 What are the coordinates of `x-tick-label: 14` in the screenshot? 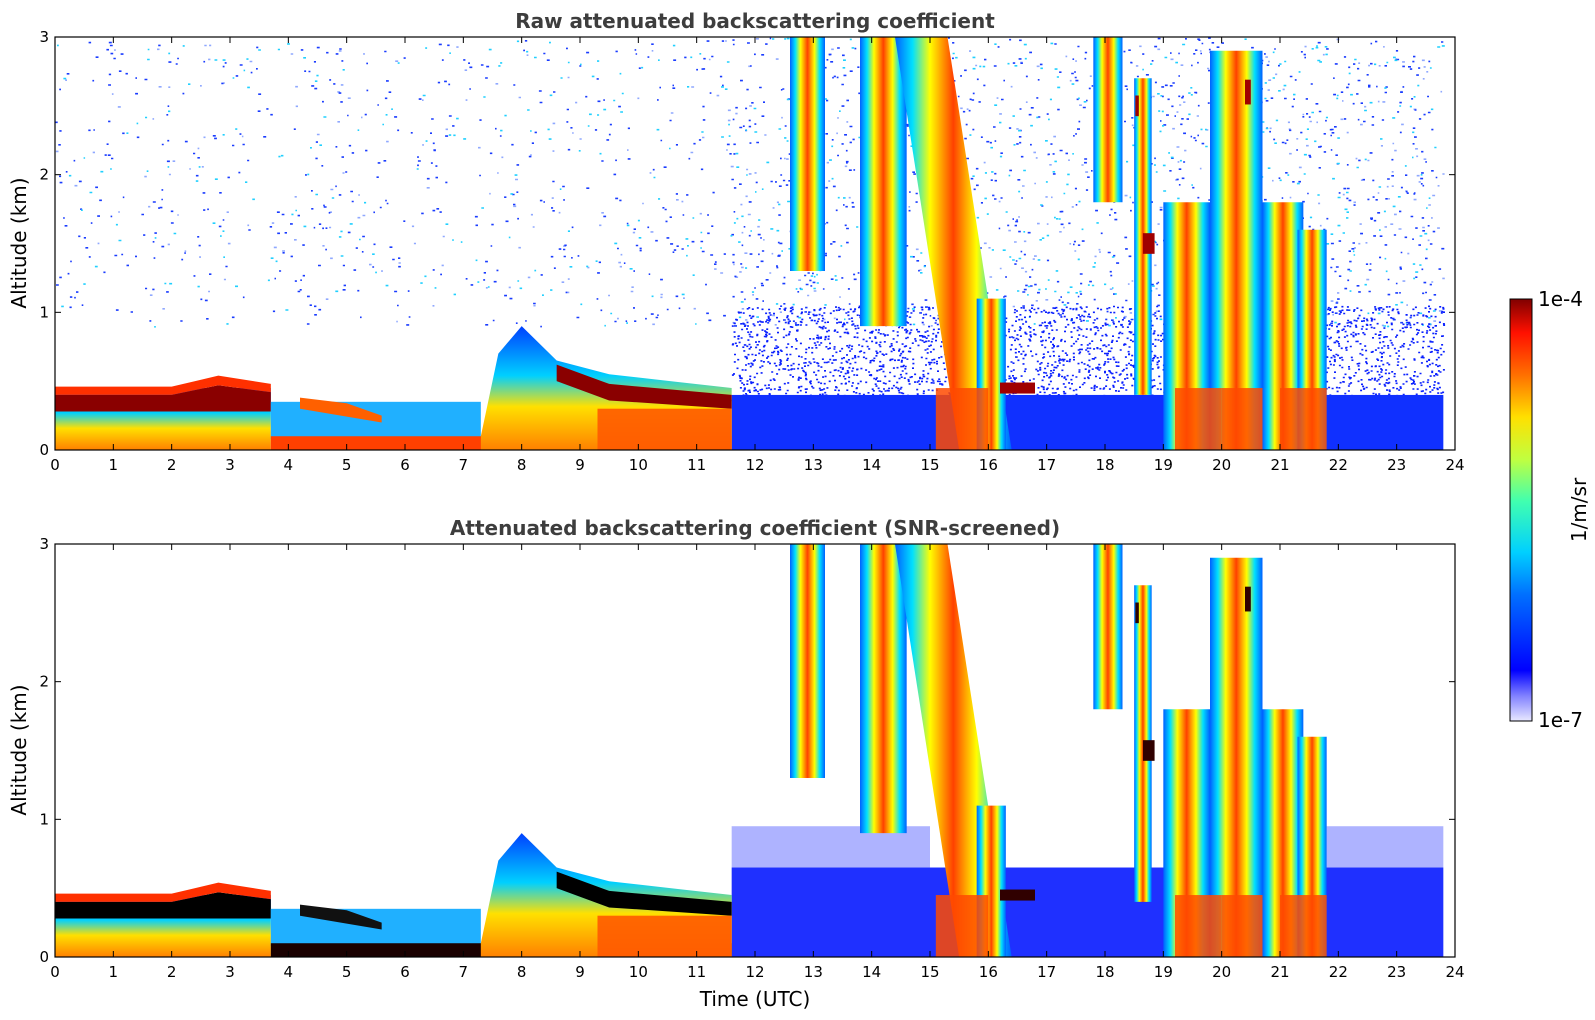 It's located at (871, 465).